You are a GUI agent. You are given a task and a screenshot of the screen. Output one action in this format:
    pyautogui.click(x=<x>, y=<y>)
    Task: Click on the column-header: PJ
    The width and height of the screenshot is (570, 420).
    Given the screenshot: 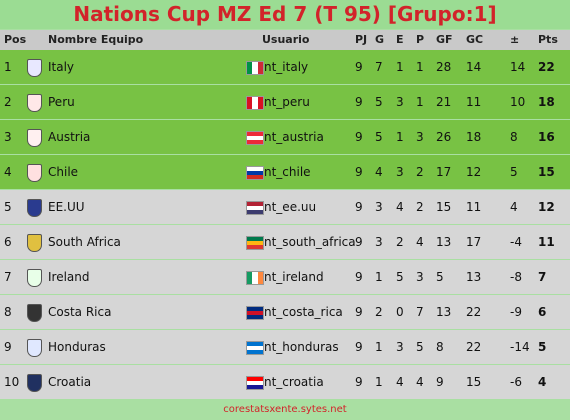 What is the action you would take?
    pyautogui.click(x=361, y=39)
    